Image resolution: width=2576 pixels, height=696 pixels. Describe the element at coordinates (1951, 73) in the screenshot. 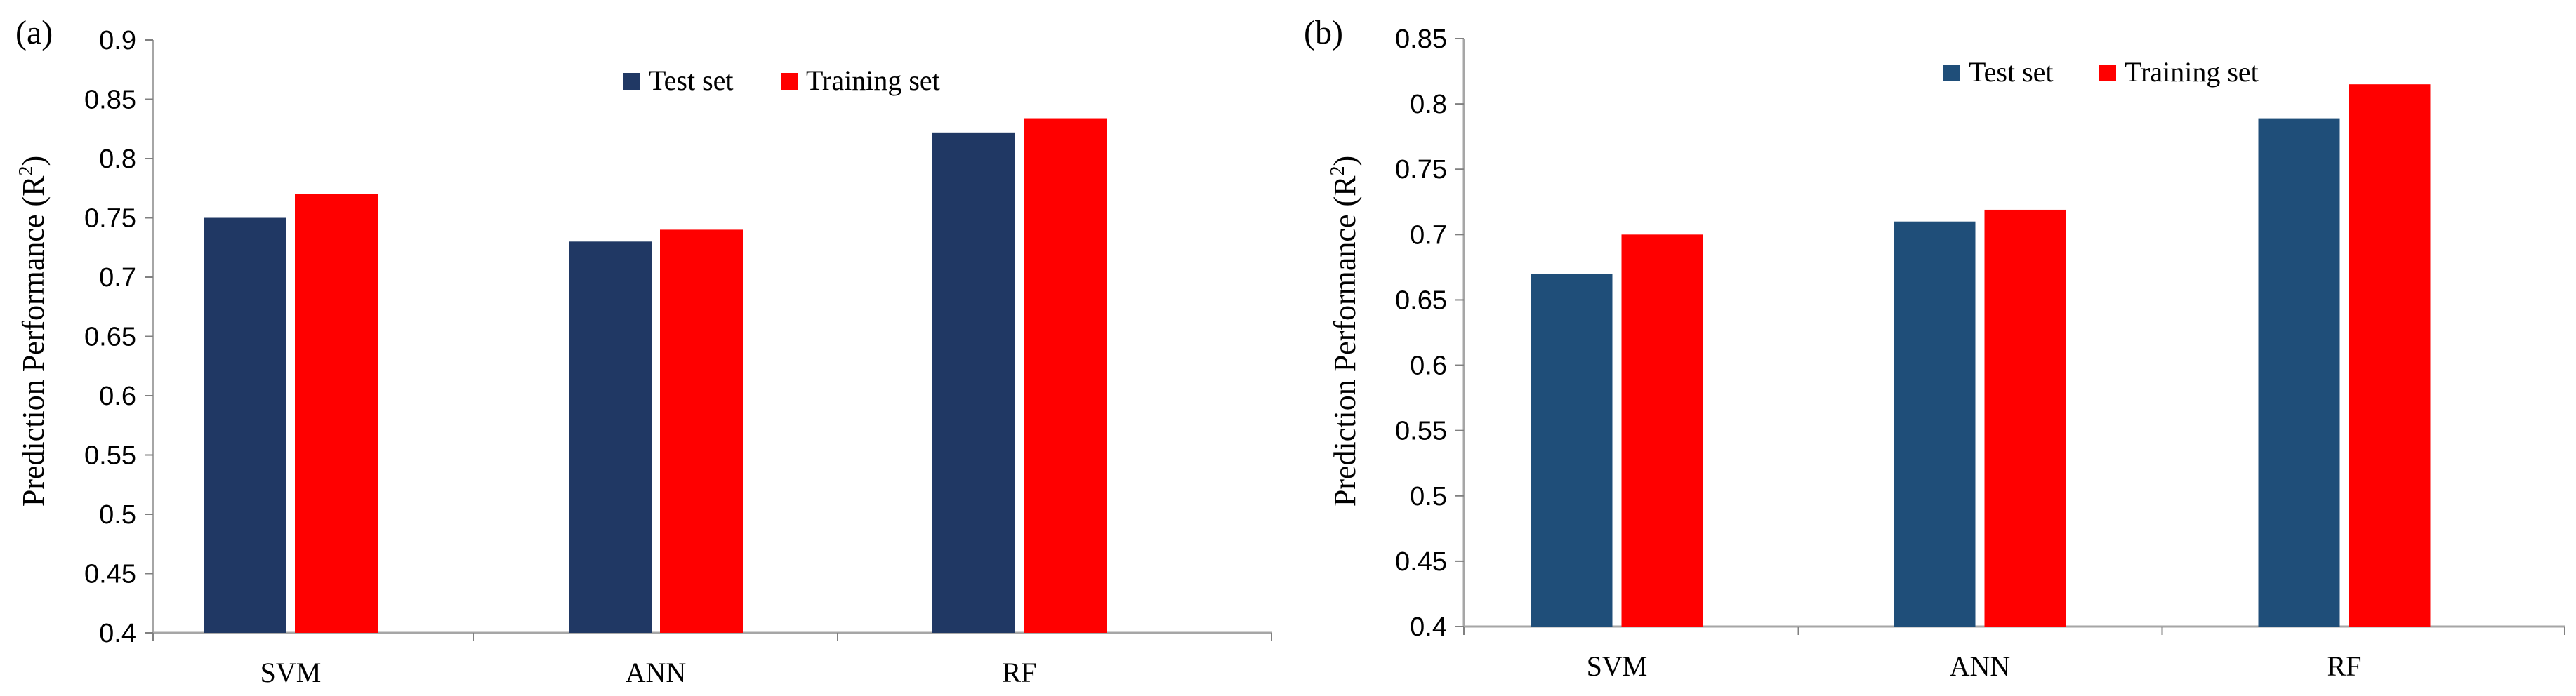

I see `legend-swatch-test-b` at that location.